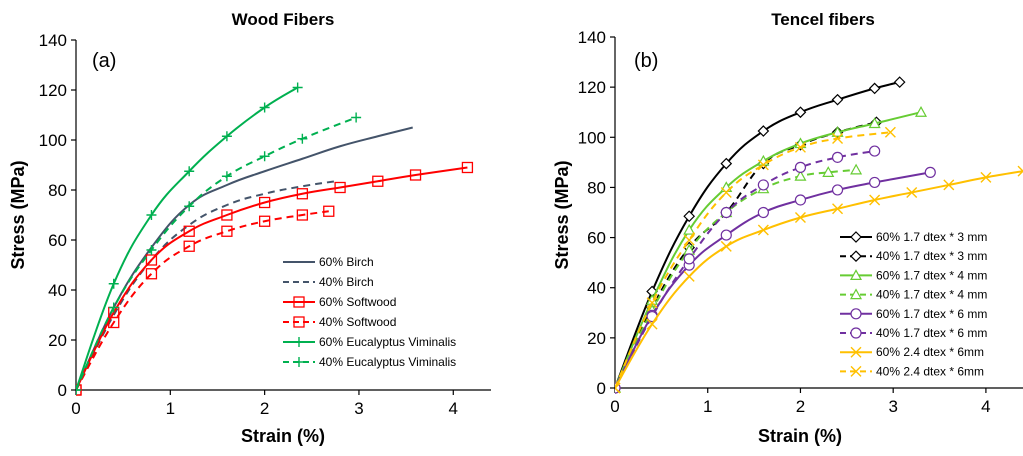 This screenshot has width=1023, height=456. I want to click on legend-label: 40% Eucalyptus Viminalis, so click(387, 362).